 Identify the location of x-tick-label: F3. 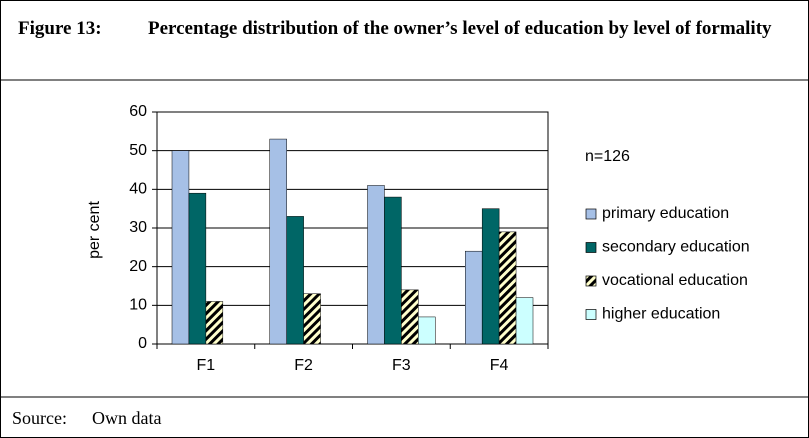
(401, 365).